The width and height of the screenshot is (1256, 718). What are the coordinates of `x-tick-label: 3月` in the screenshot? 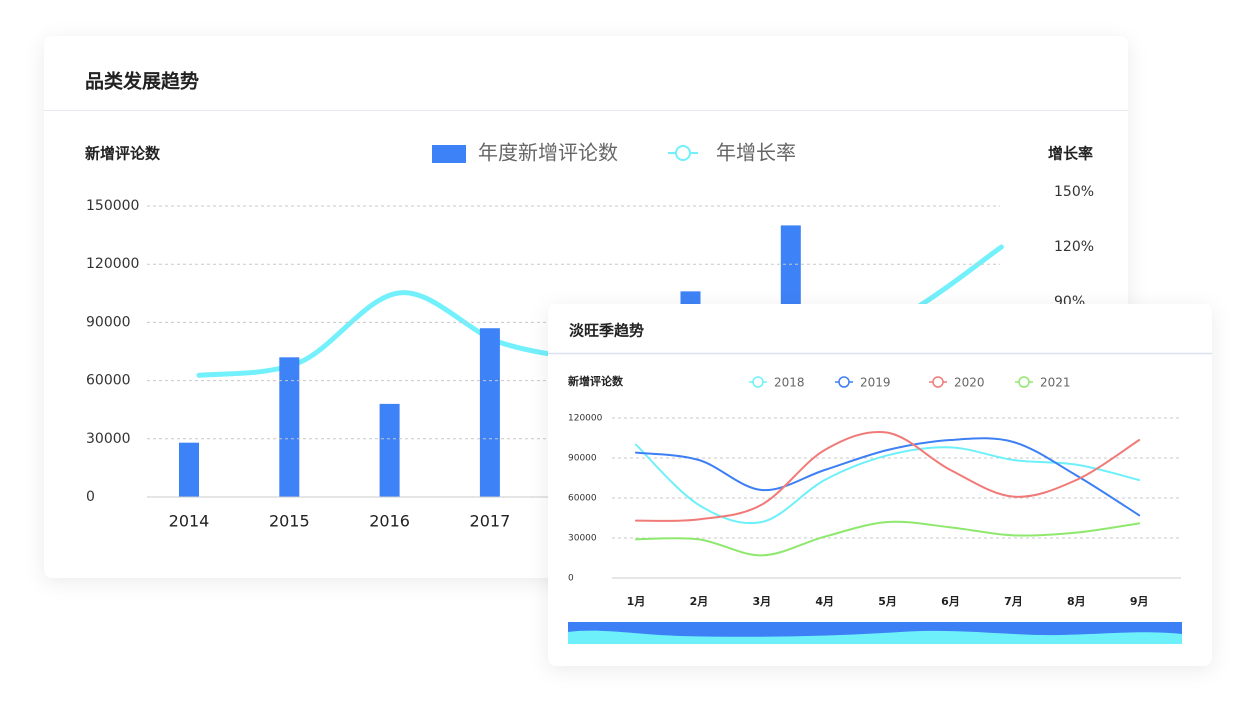 It's located at (761, 601).